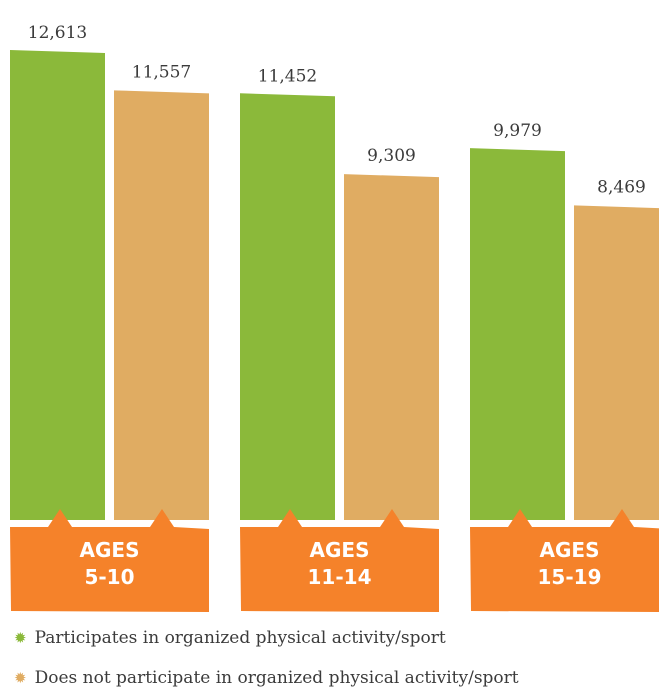  Describe the element at coordinates (161, 72) in the screenshot. I see `value-label: 11,557` at that location.